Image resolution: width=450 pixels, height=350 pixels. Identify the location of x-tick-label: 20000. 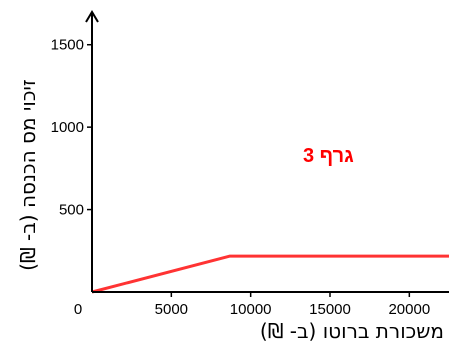
(409, 309).